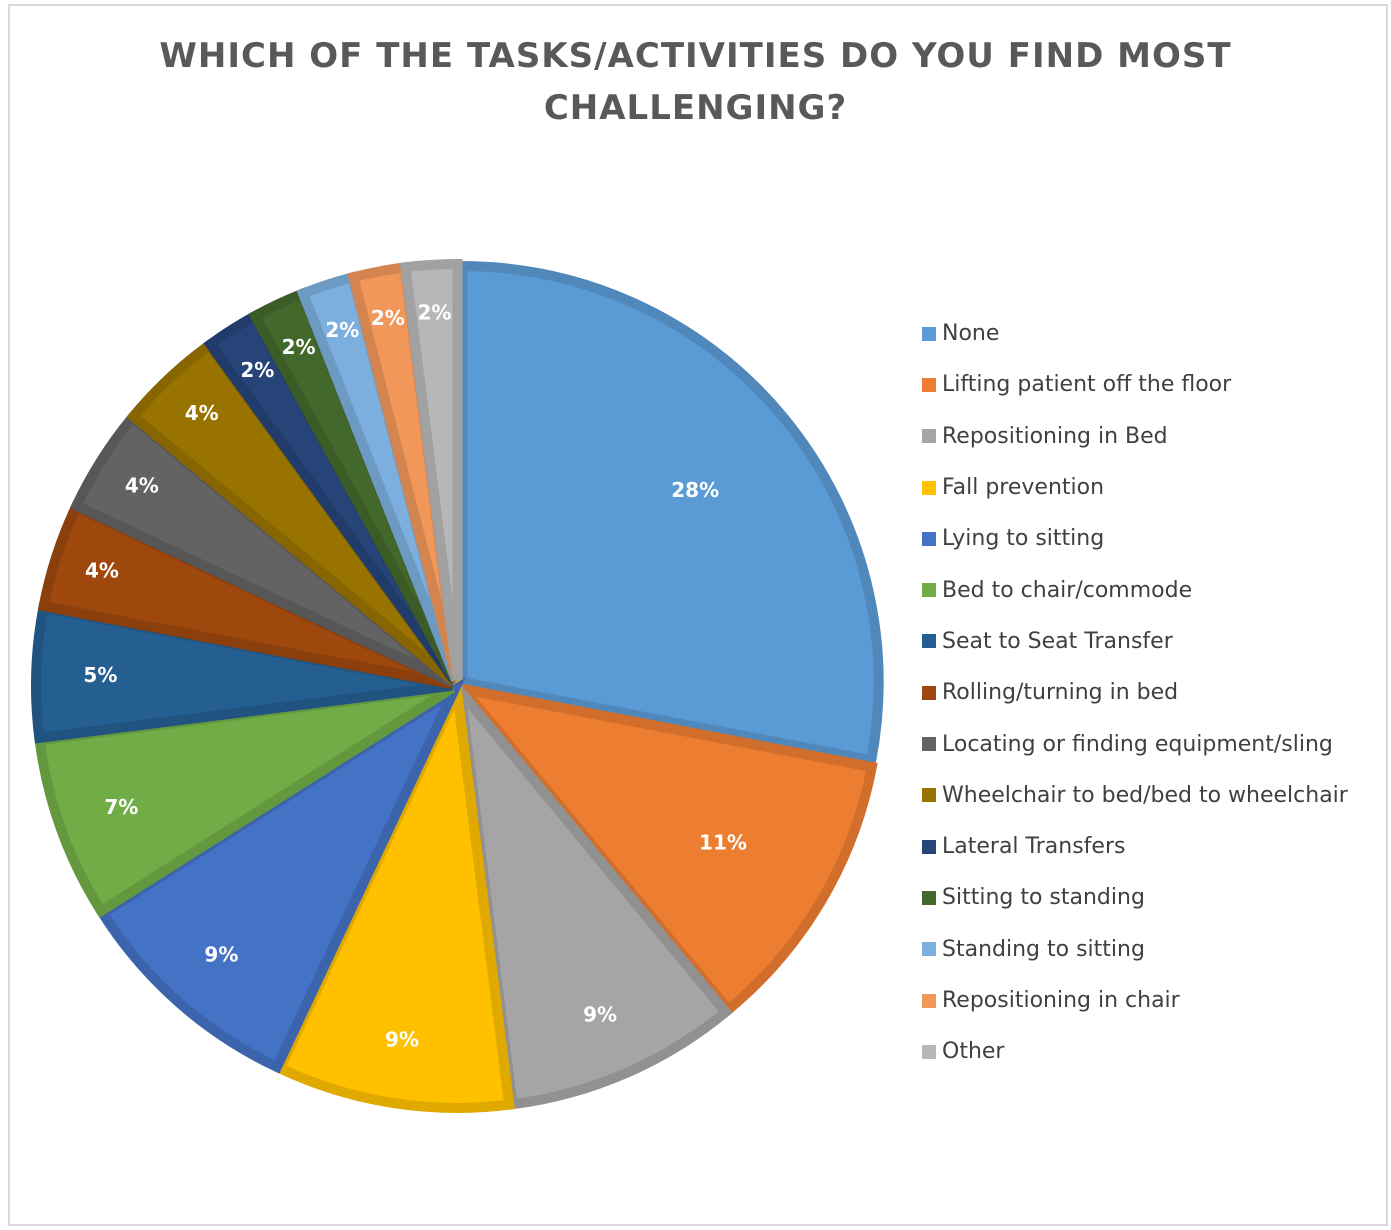  I want to click on legend-item-5: Lying to sitting, so click(1135, 538).